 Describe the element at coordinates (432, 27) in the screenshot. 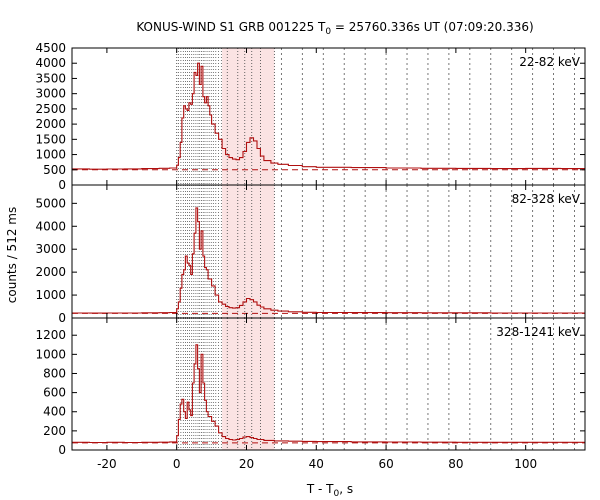

I see `chart-title-rest: = 25760.336s UT (07:09:20.336)` at that location.